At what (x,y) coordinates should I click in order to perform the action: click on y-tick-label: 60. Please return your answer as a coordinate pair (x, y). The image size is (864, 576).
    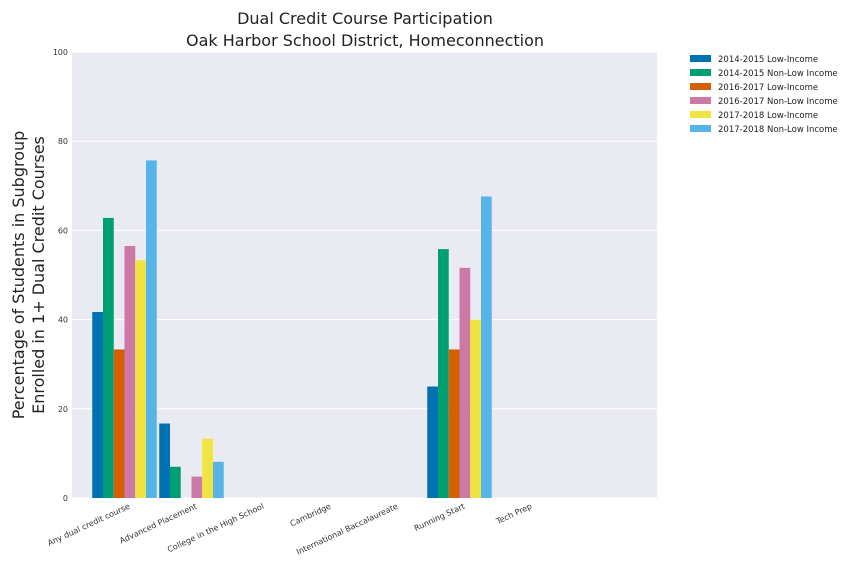
    Looking at the image, I should click on (63, 230).